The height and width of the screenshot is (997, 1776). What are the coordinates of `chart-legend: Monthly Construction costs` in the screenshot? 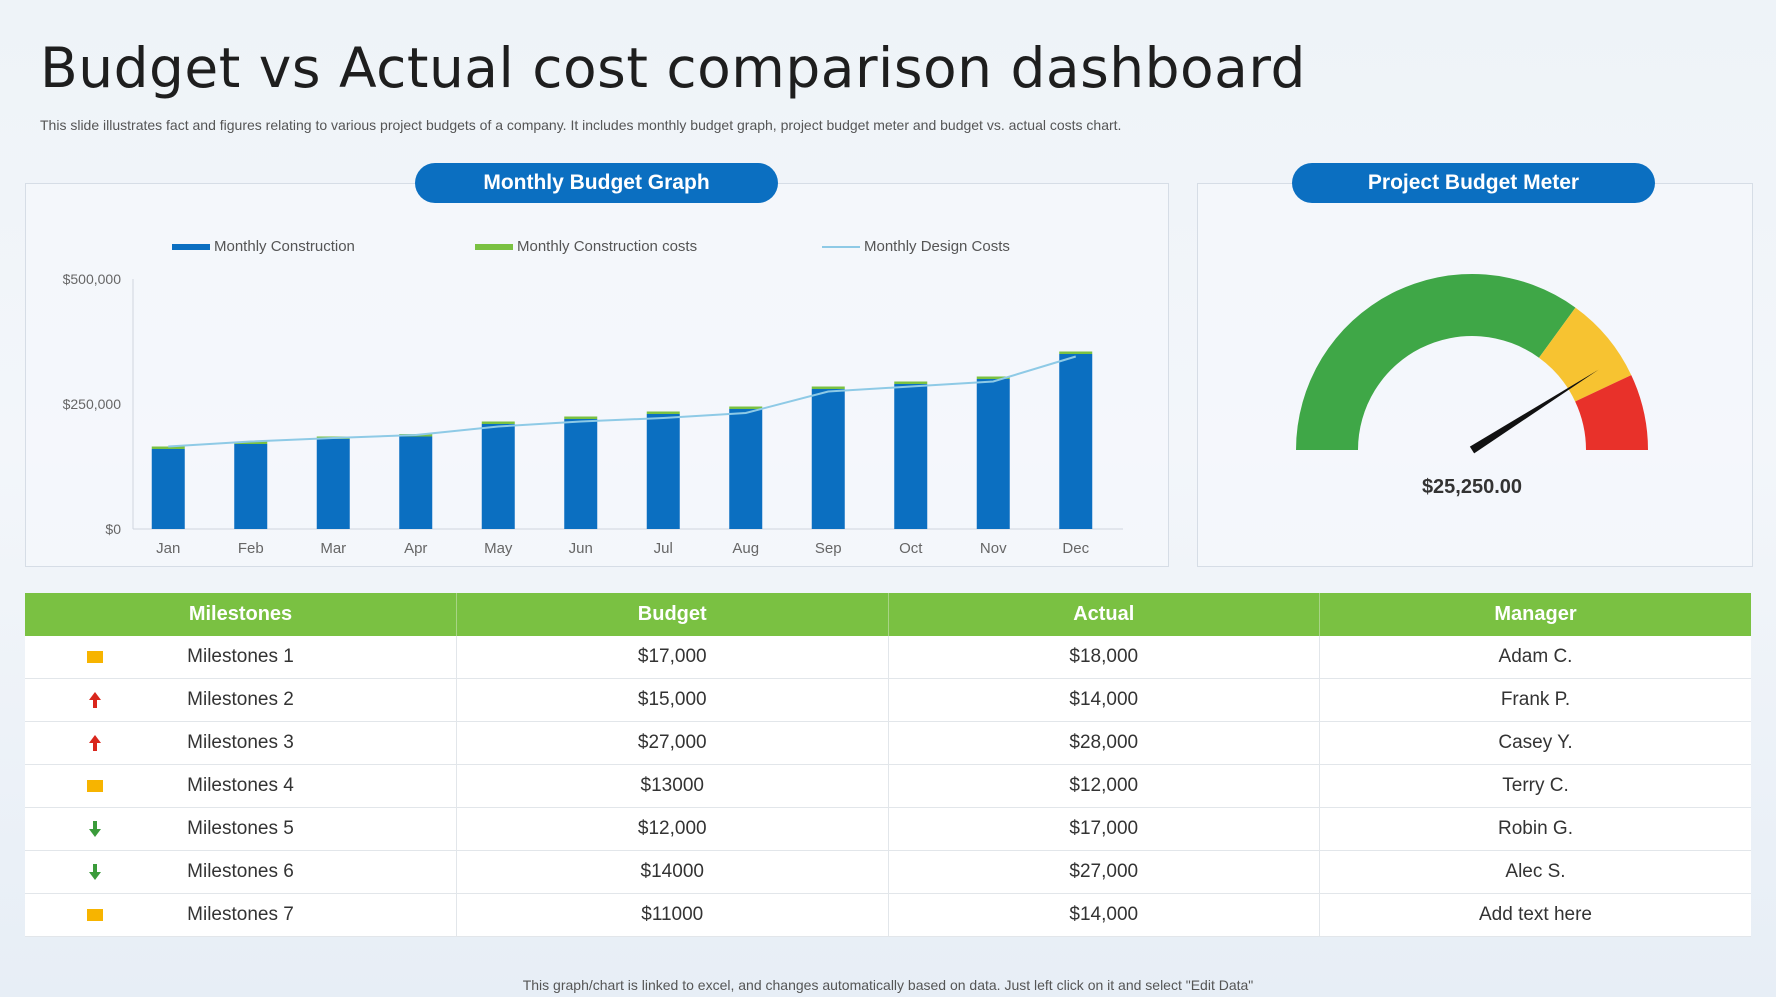 It's located at (586, 246).